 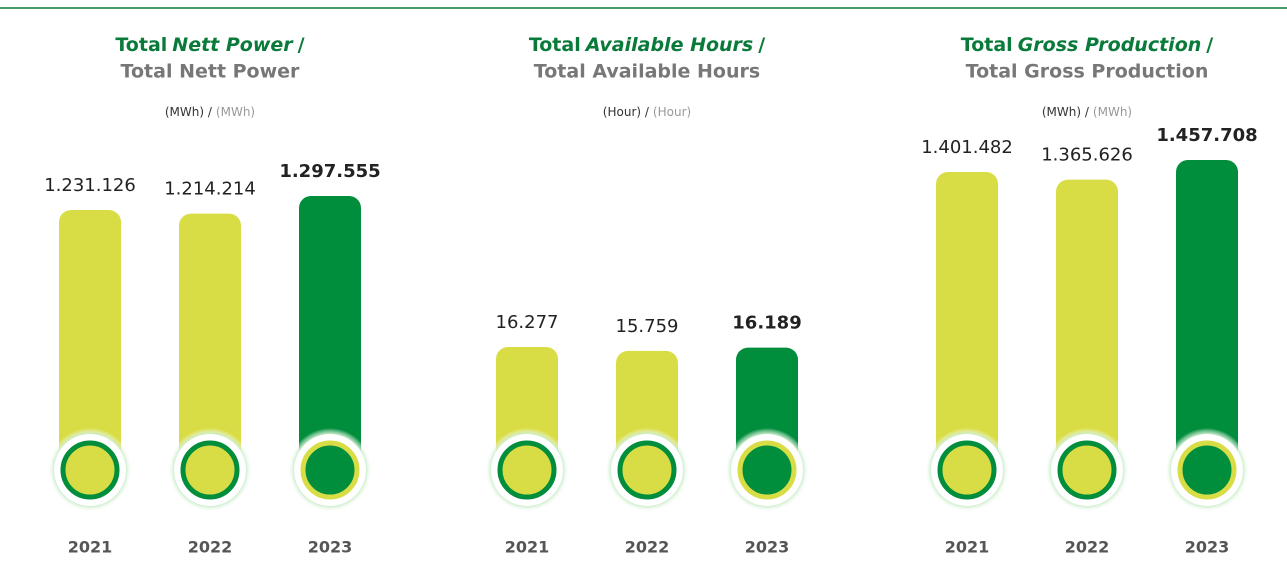 I want to click on unit: (Hour) / (Hour), so click(x=647, y=112).